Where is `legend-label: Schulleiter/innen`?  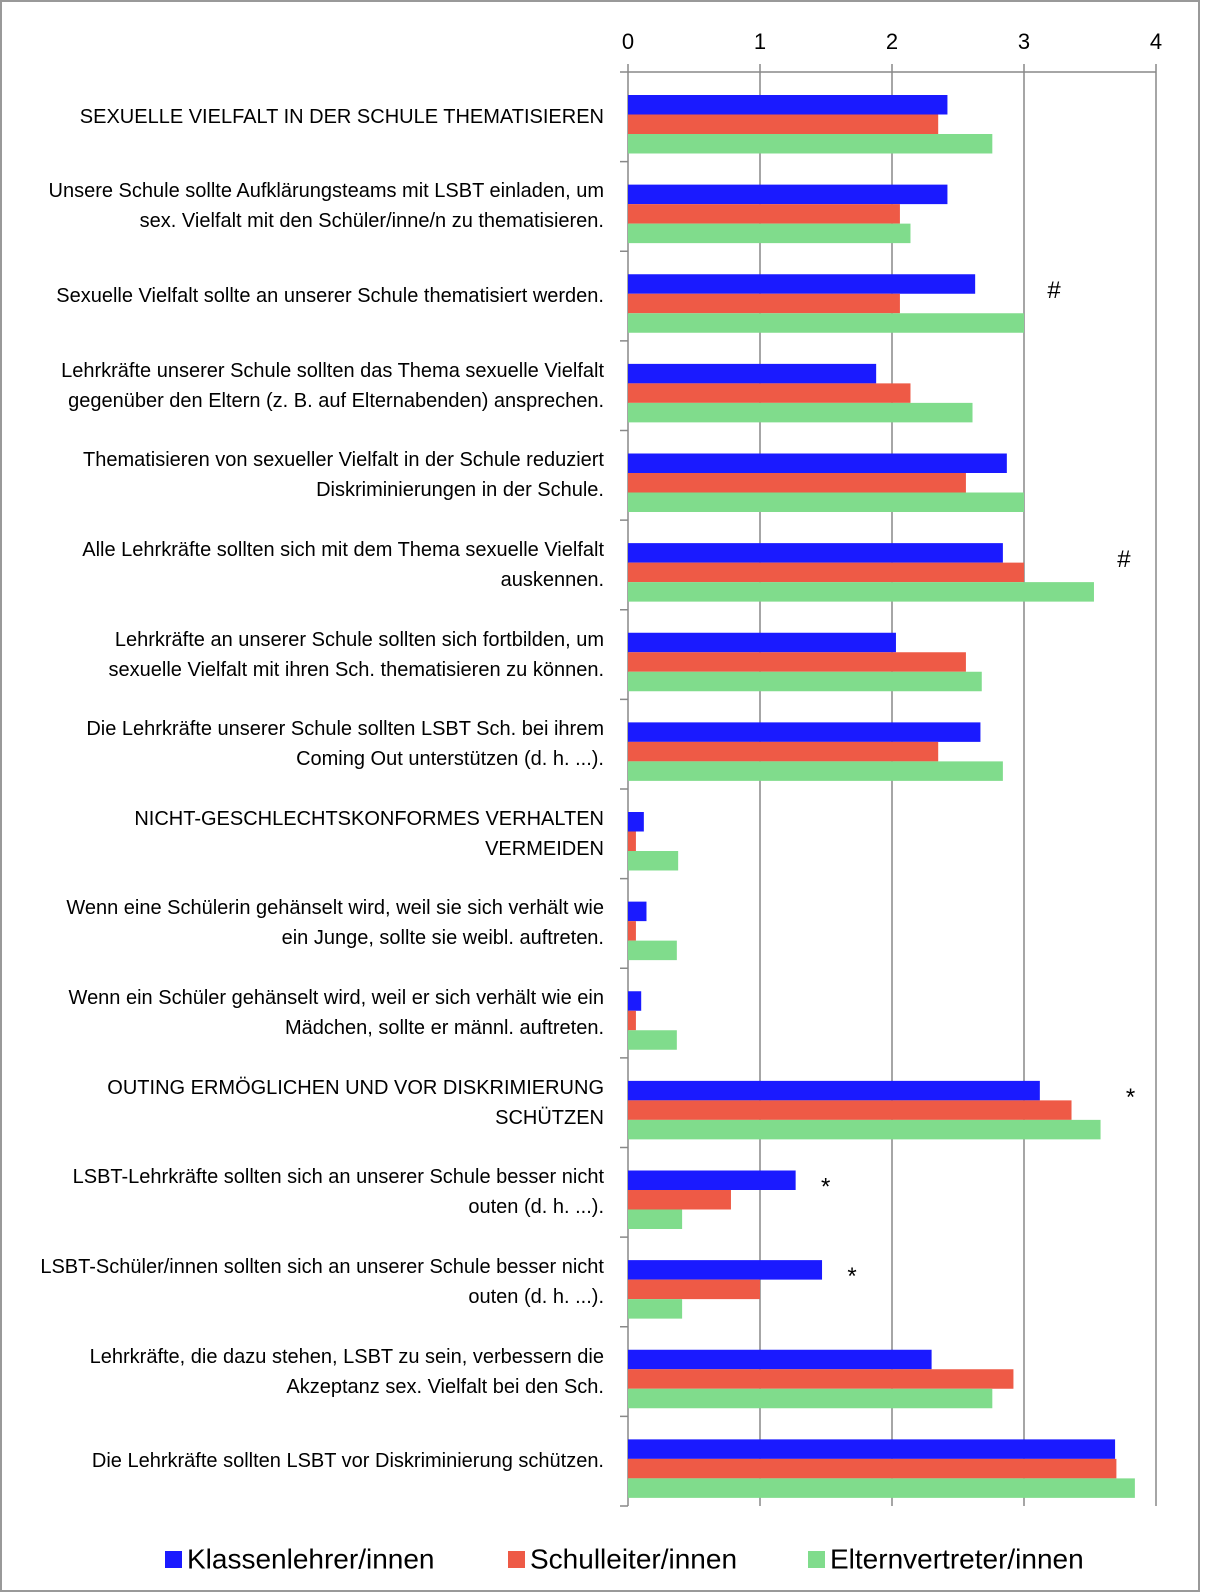
legend-label: Schulleiter/innen is located at coordinates (633, 1558).